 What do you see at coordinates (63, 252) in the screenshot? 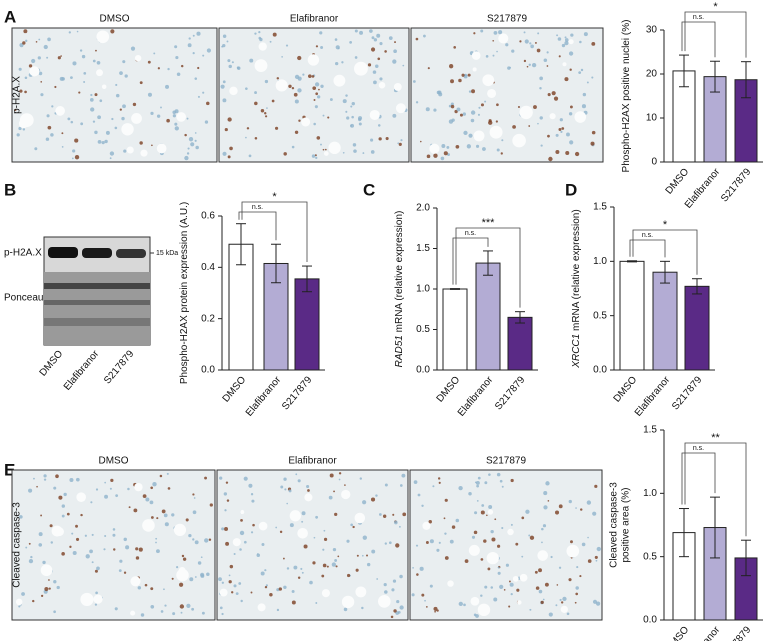
I see `blot-band` at bounding box center [63, 252].